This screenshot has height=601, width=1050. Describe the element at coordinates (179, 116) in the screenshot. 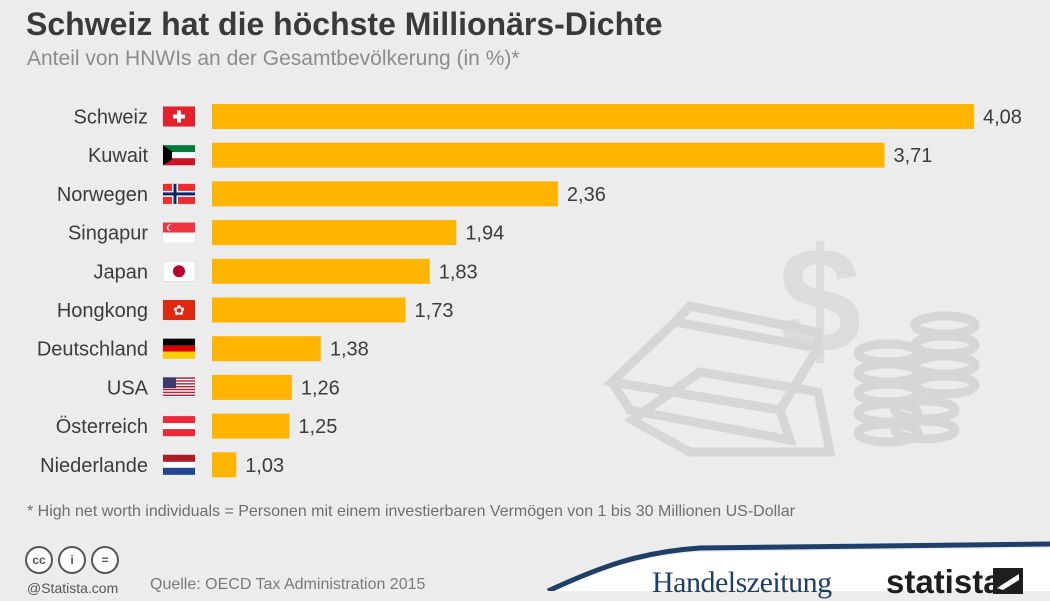

I see `switzerland-flag` at that location.